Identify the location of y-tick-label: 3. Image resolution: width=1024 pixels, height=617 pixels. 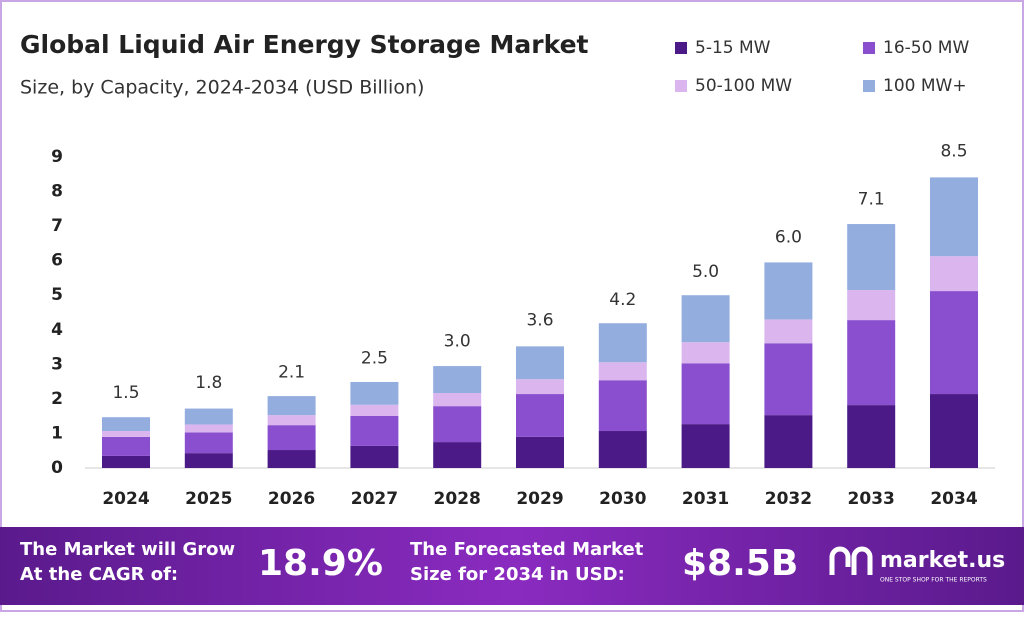
(57, 364).